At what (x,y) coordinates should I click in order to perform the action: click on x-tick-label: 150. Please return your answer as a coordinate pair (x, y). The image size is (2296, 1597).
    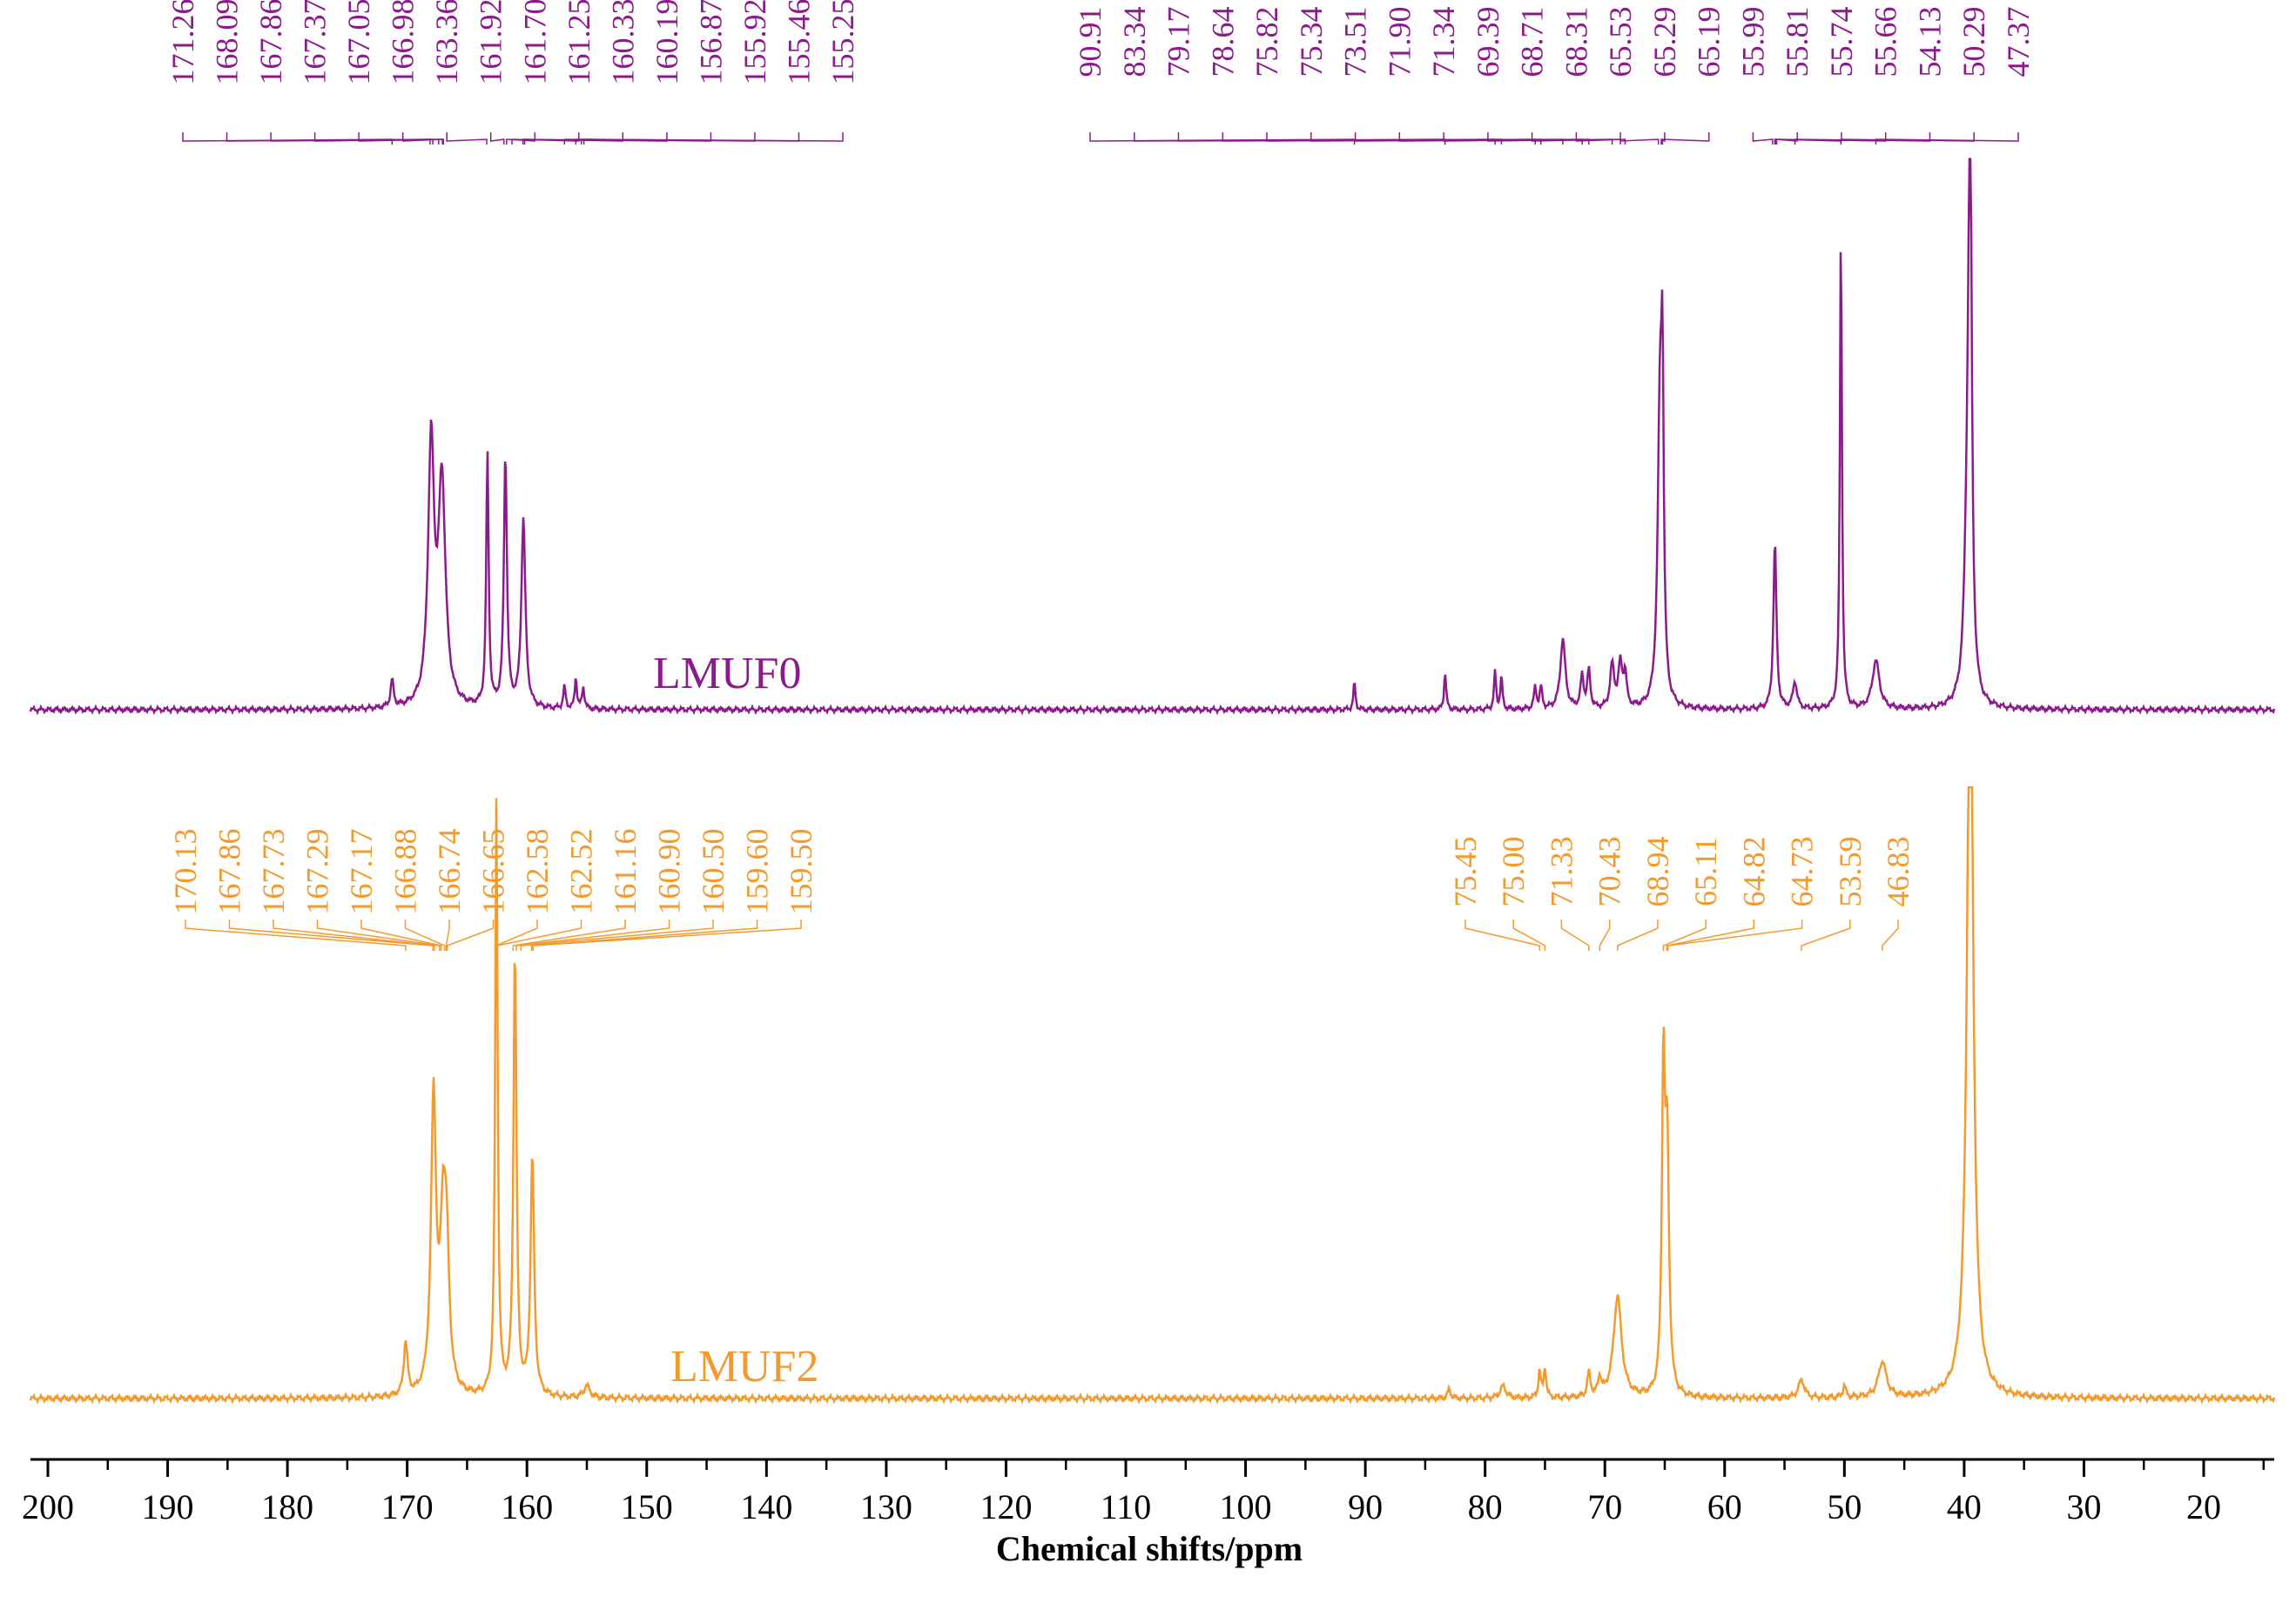
    Looking at the image, I should click on (647, 1506).